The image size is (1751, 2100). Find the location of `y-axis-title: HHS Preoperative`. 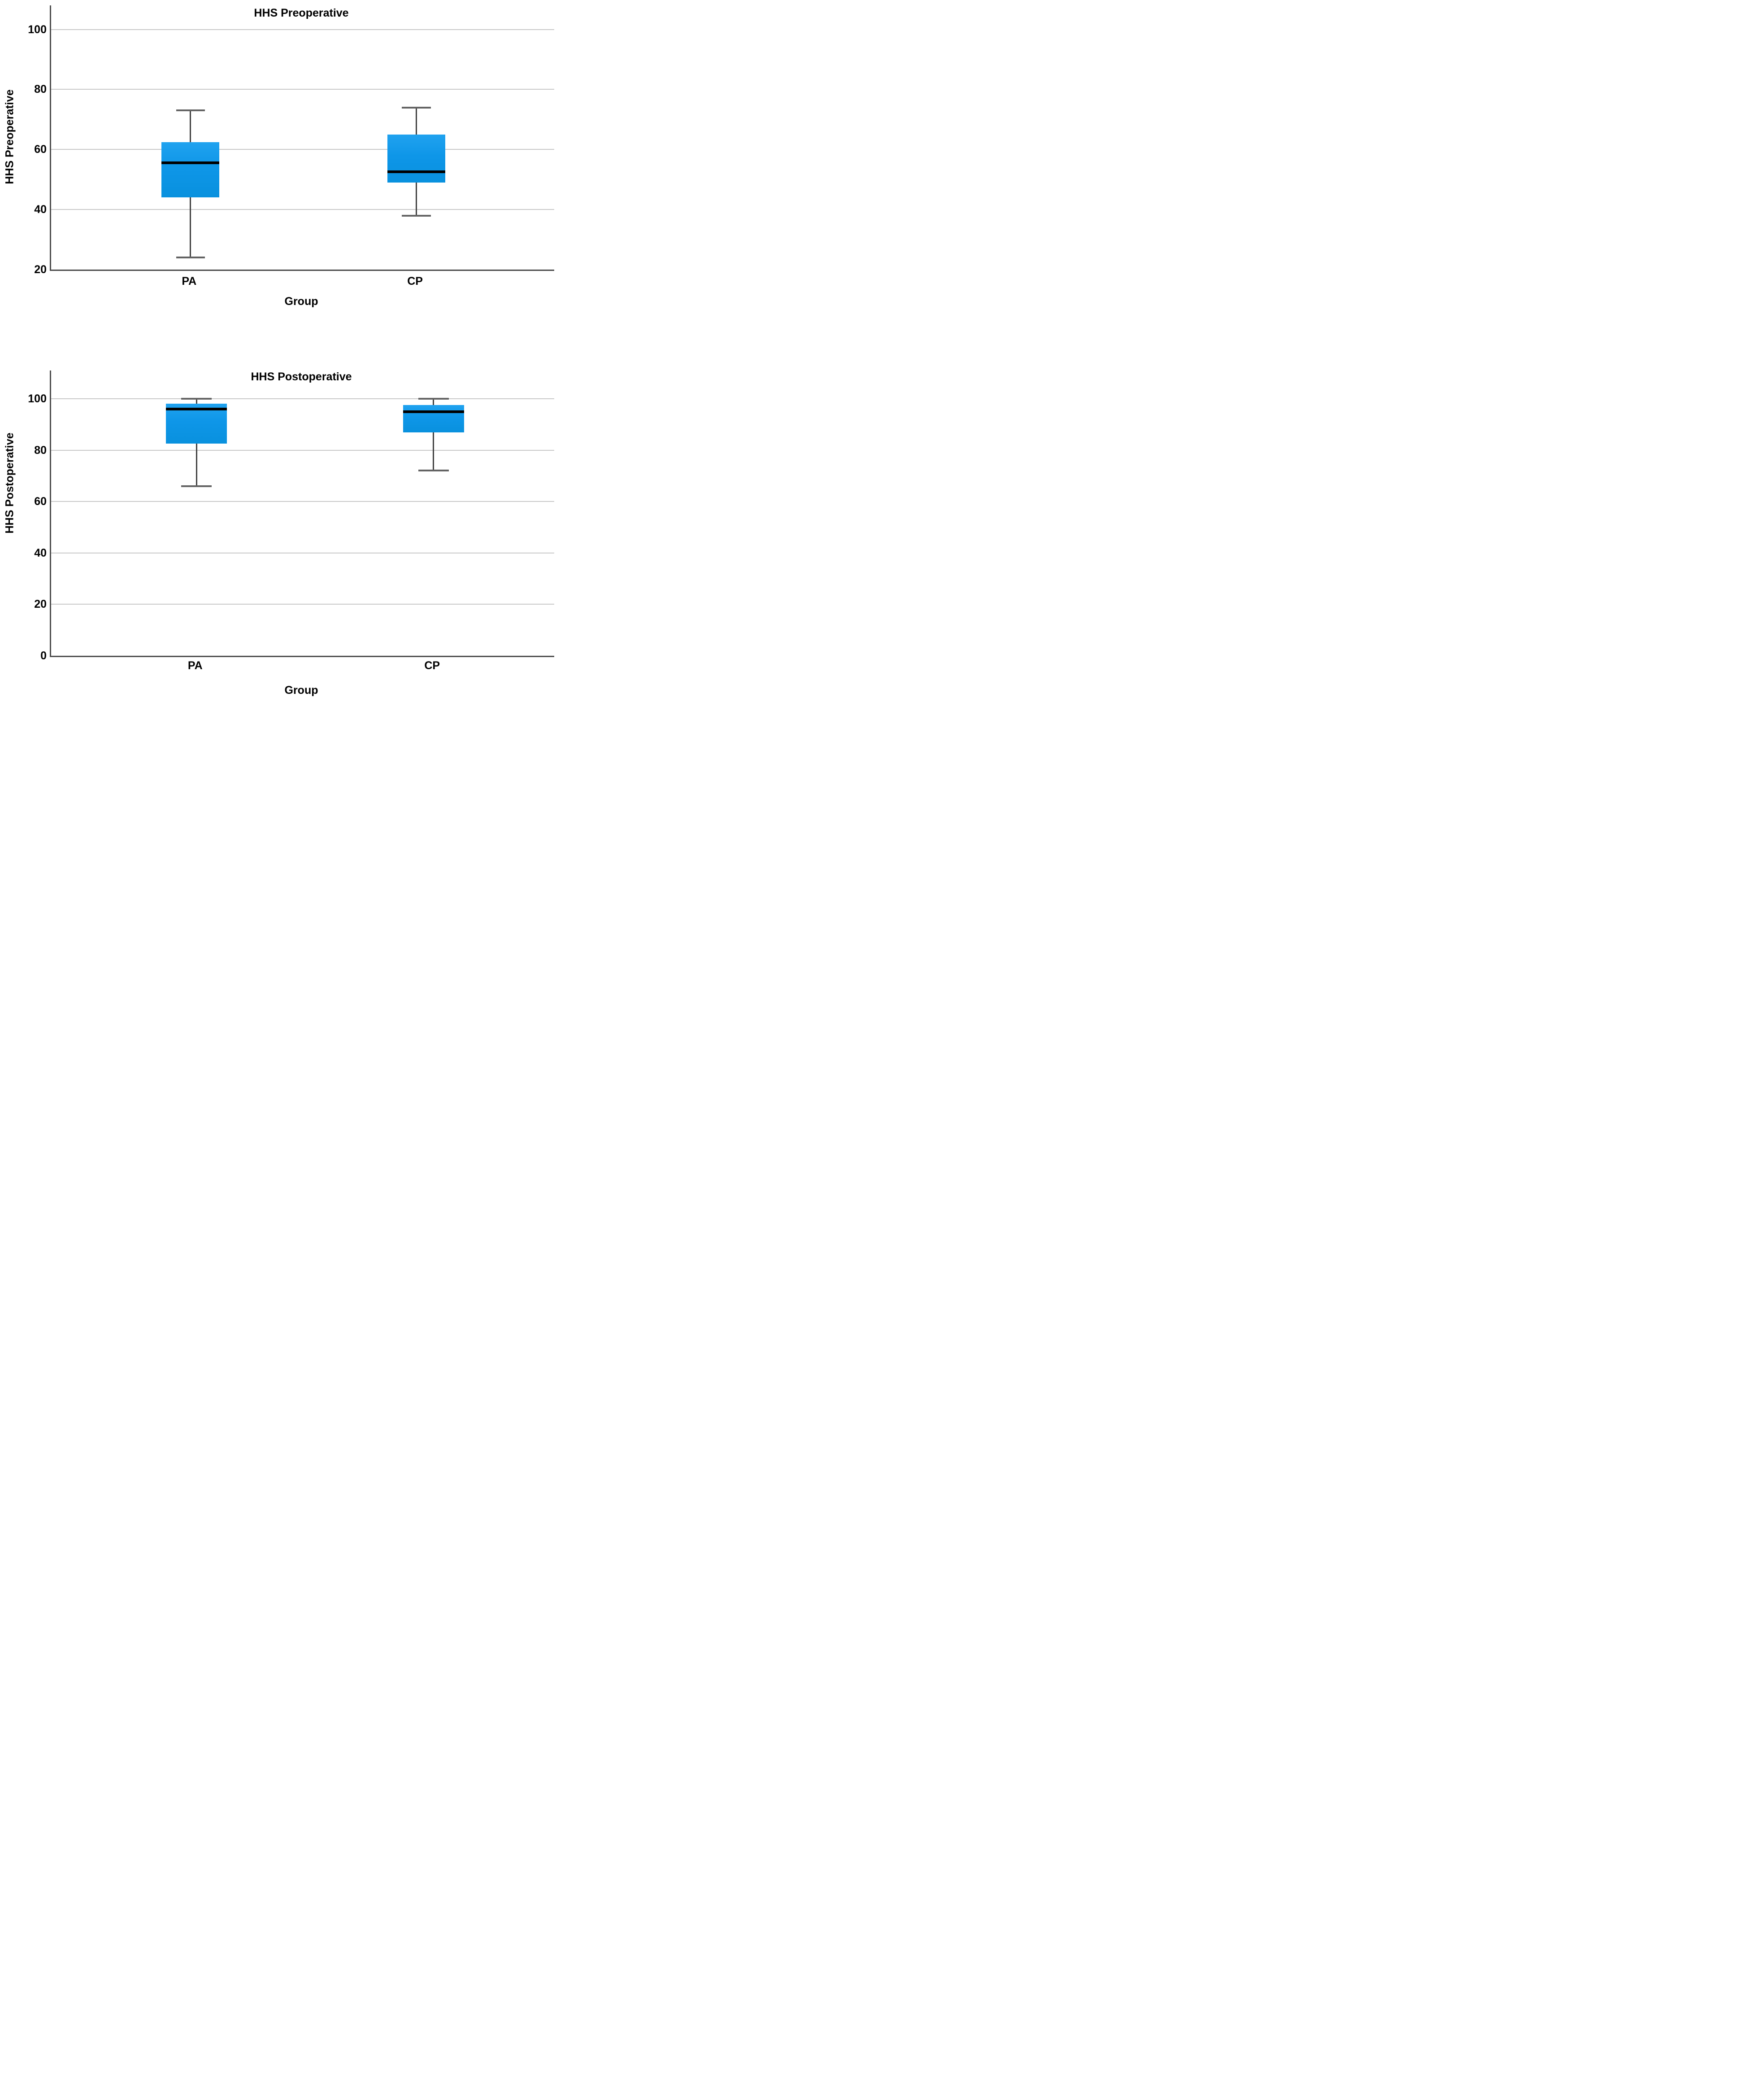

y-axis-title: HHS Preoperative is located at coordinates (9, 137).